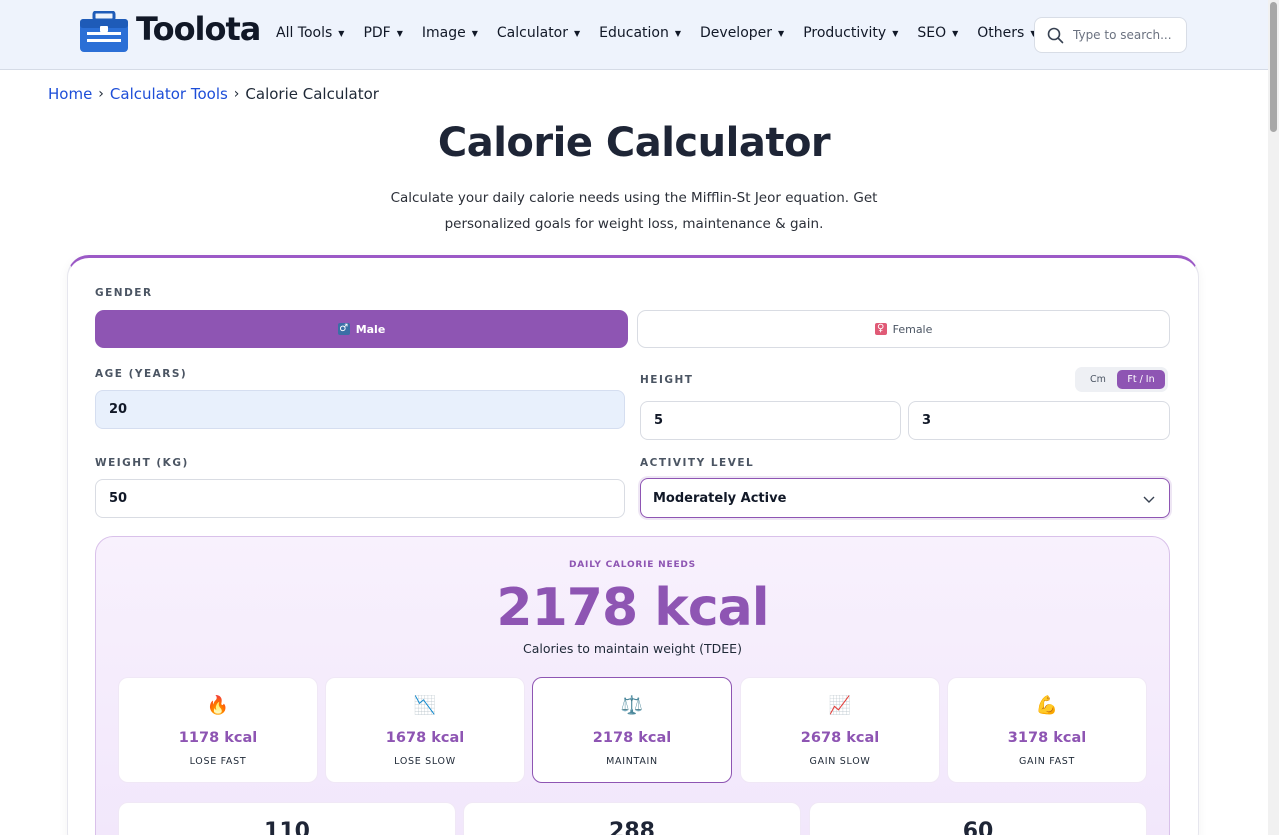 Image resolution: width=1279 pixels, height=835 pixels. I want to click on menu-item-developer: Developer ▼, so click(742, 33).